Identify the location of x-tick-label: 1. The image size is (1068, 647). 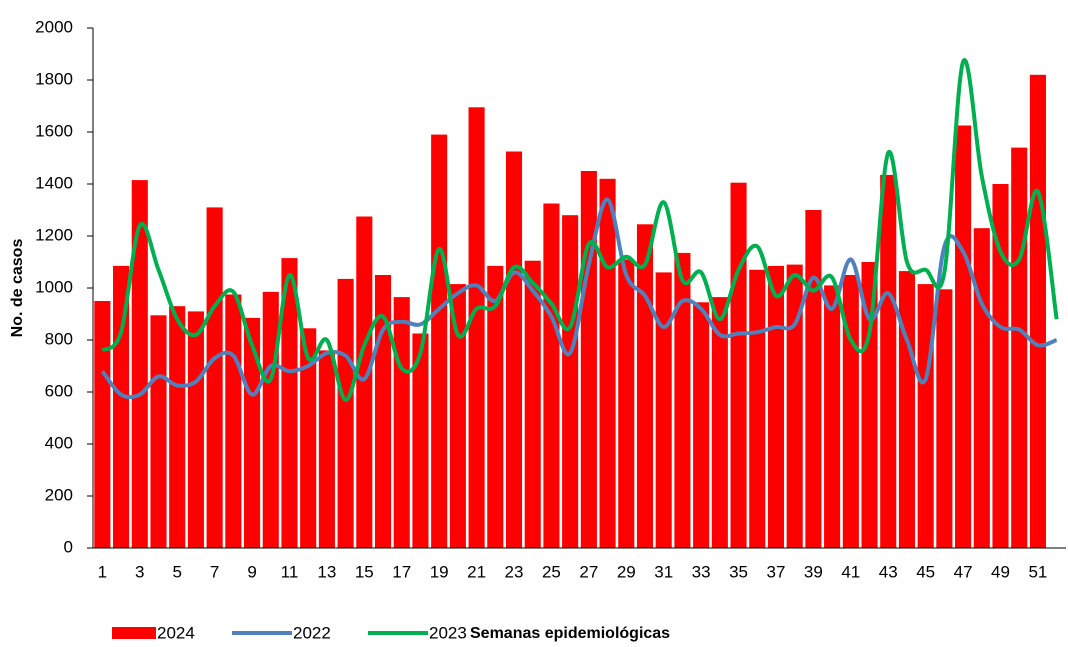
(102, 571).